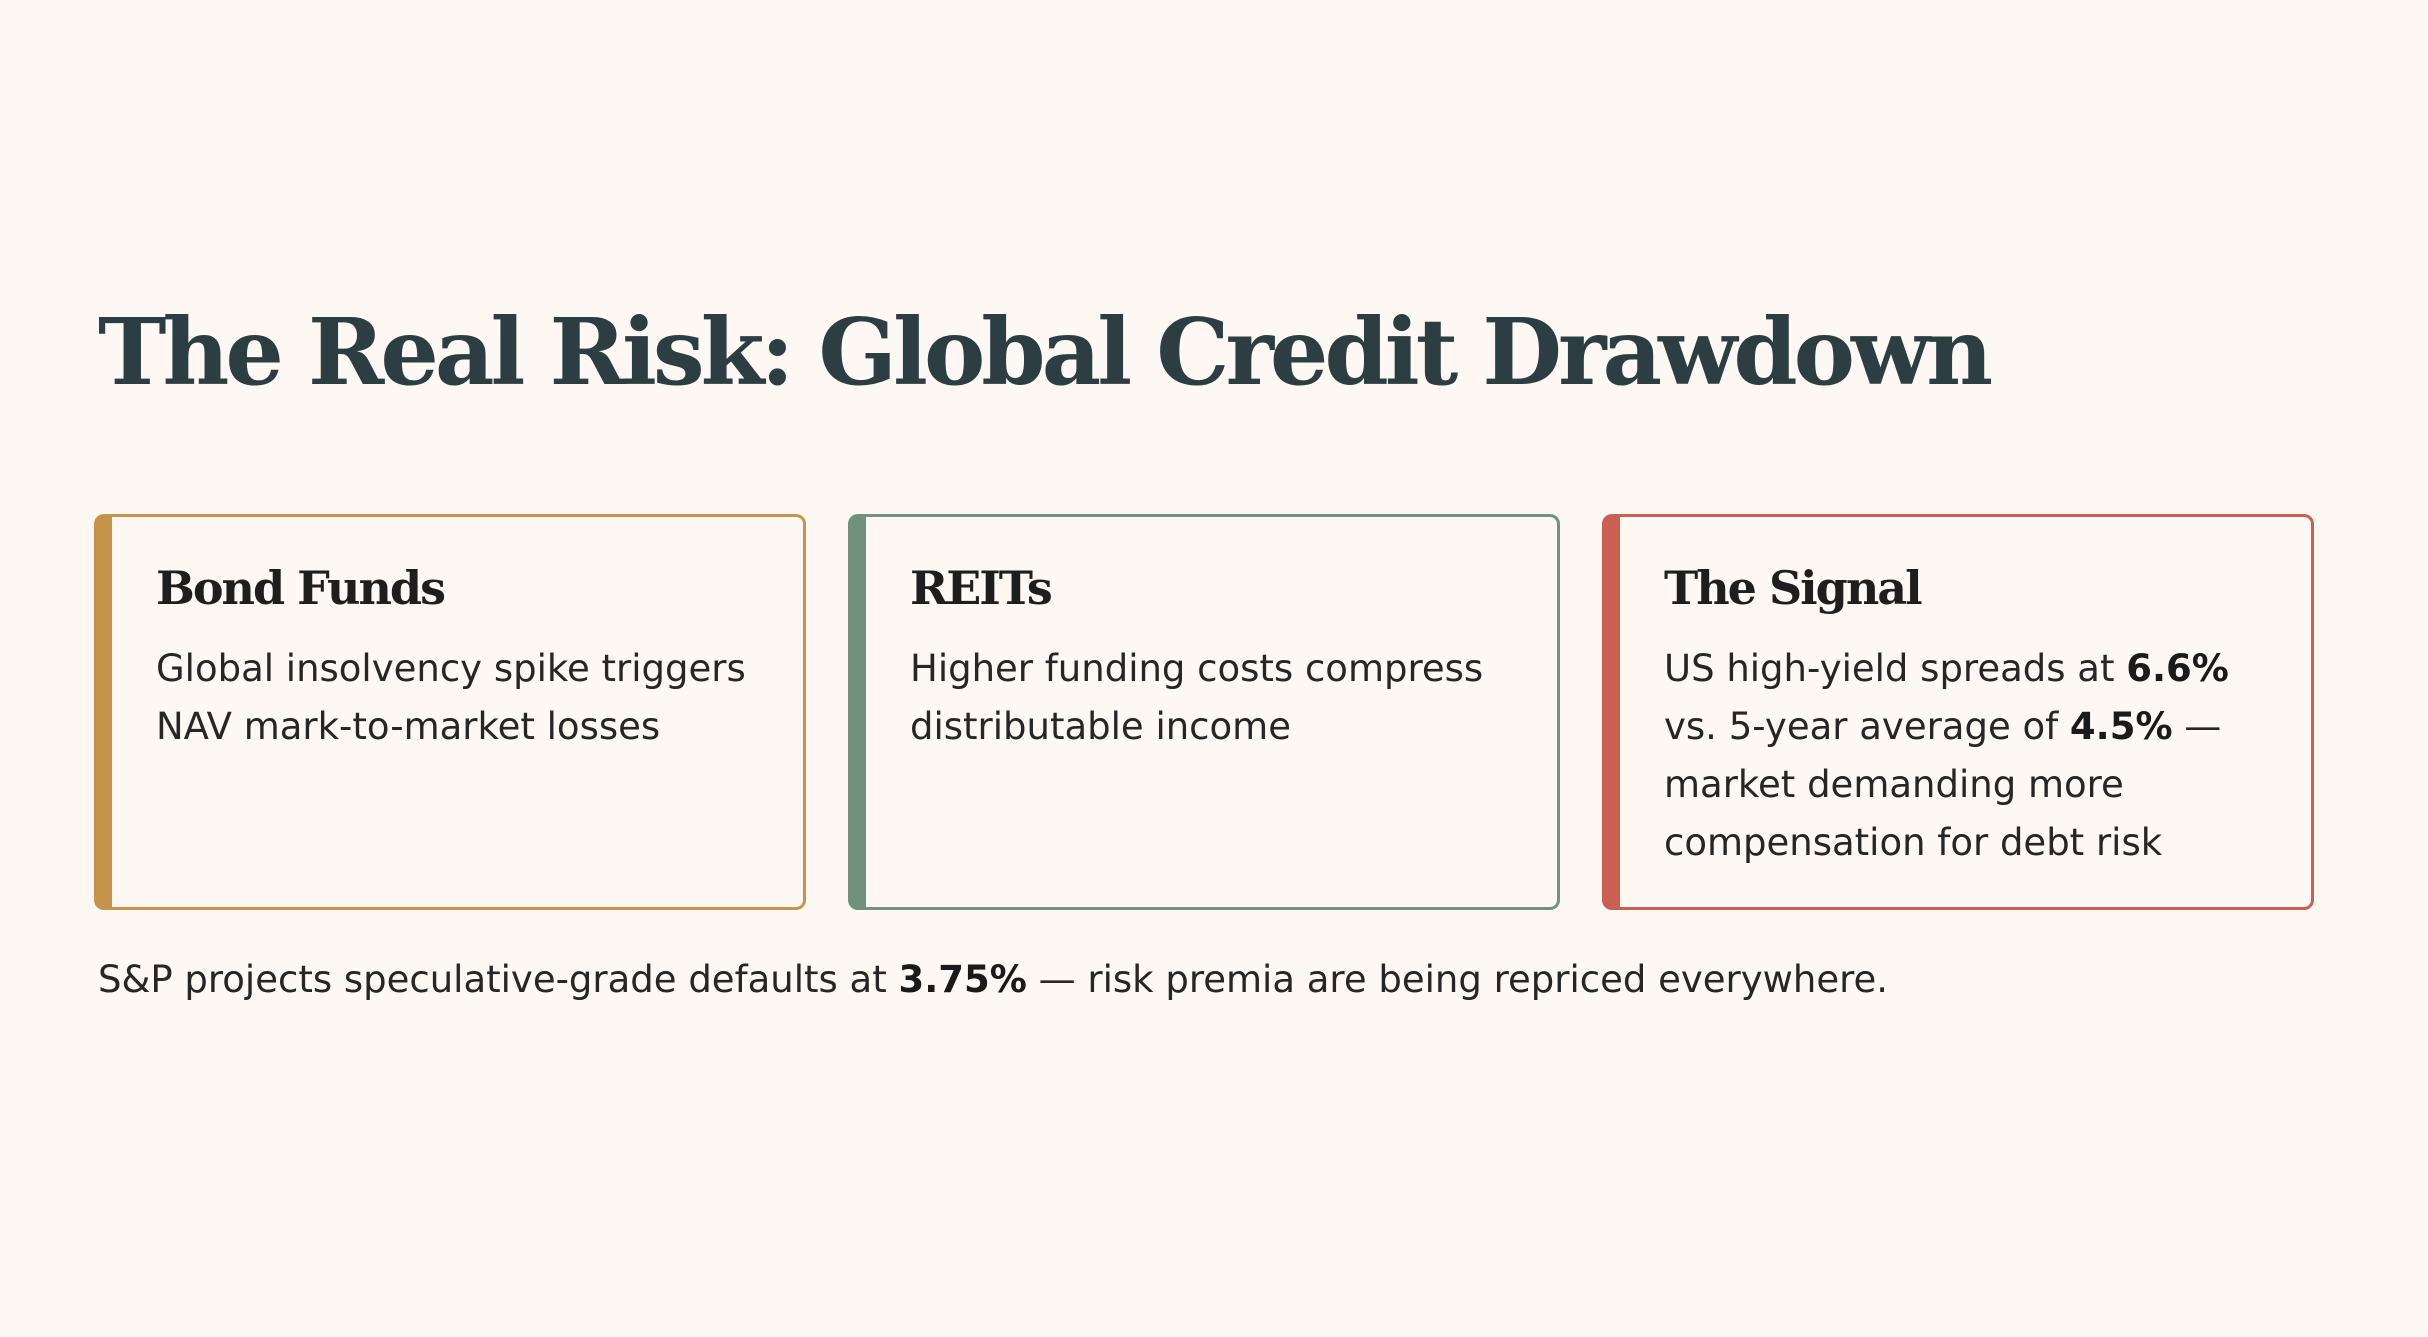  What do you see at coordinates (1793, 588) in the screenshot?
I see `signal-card-title: The Signal` at bounding box center [1793, 588].